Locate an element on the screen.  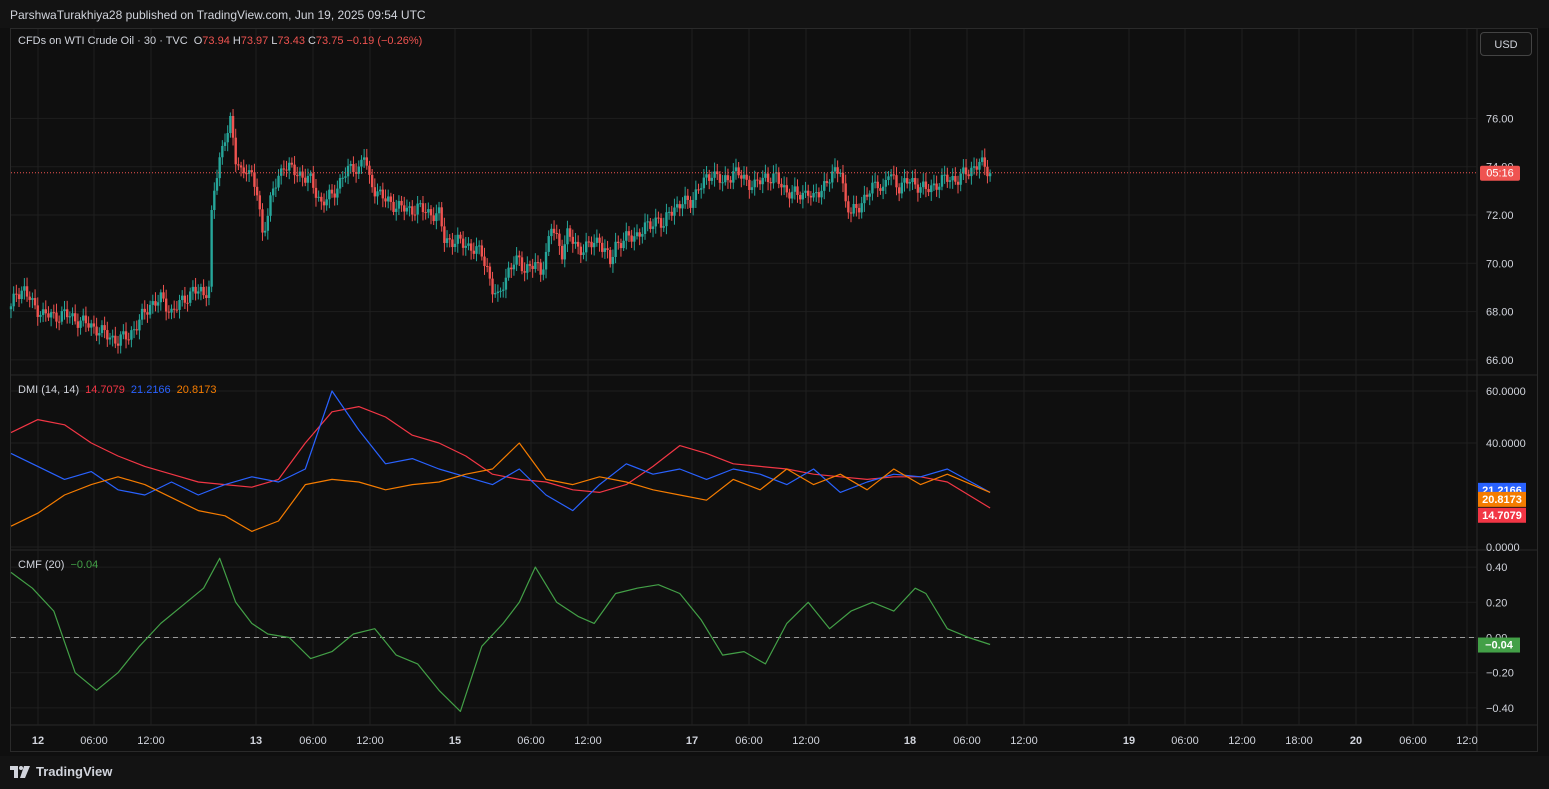
dmi-adx-line is located at coordinates (500, 457).